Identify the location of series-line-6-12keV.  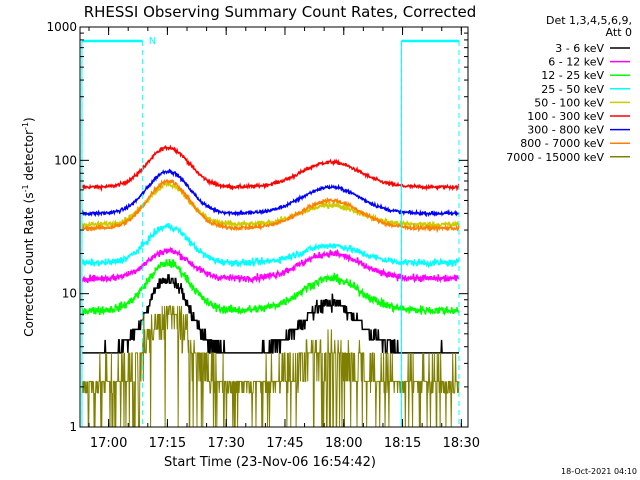
(270, 265).